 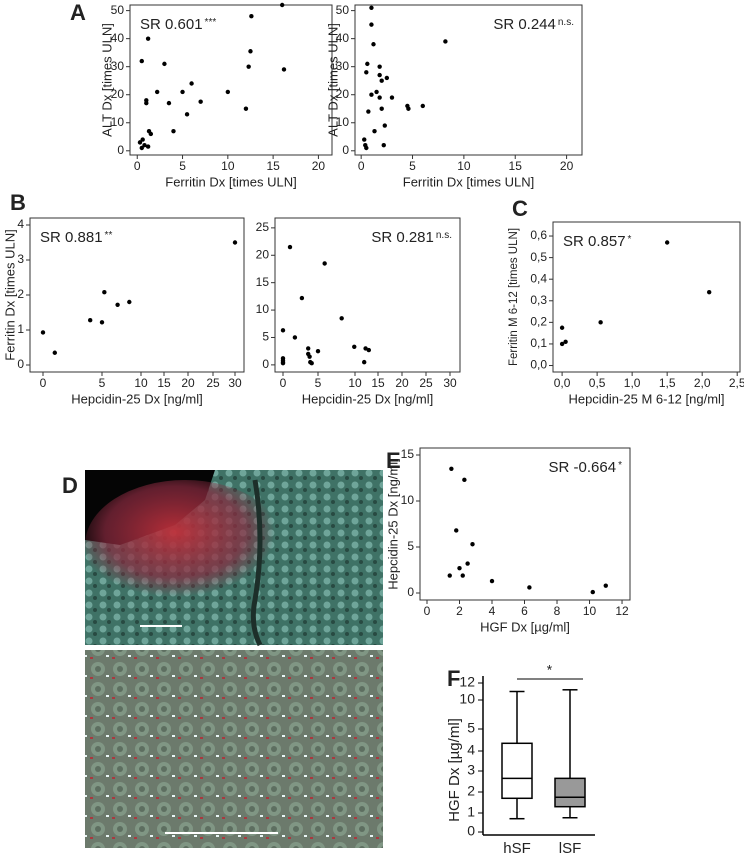 I want to click on significance: n.s., so click(x=444, y=235).